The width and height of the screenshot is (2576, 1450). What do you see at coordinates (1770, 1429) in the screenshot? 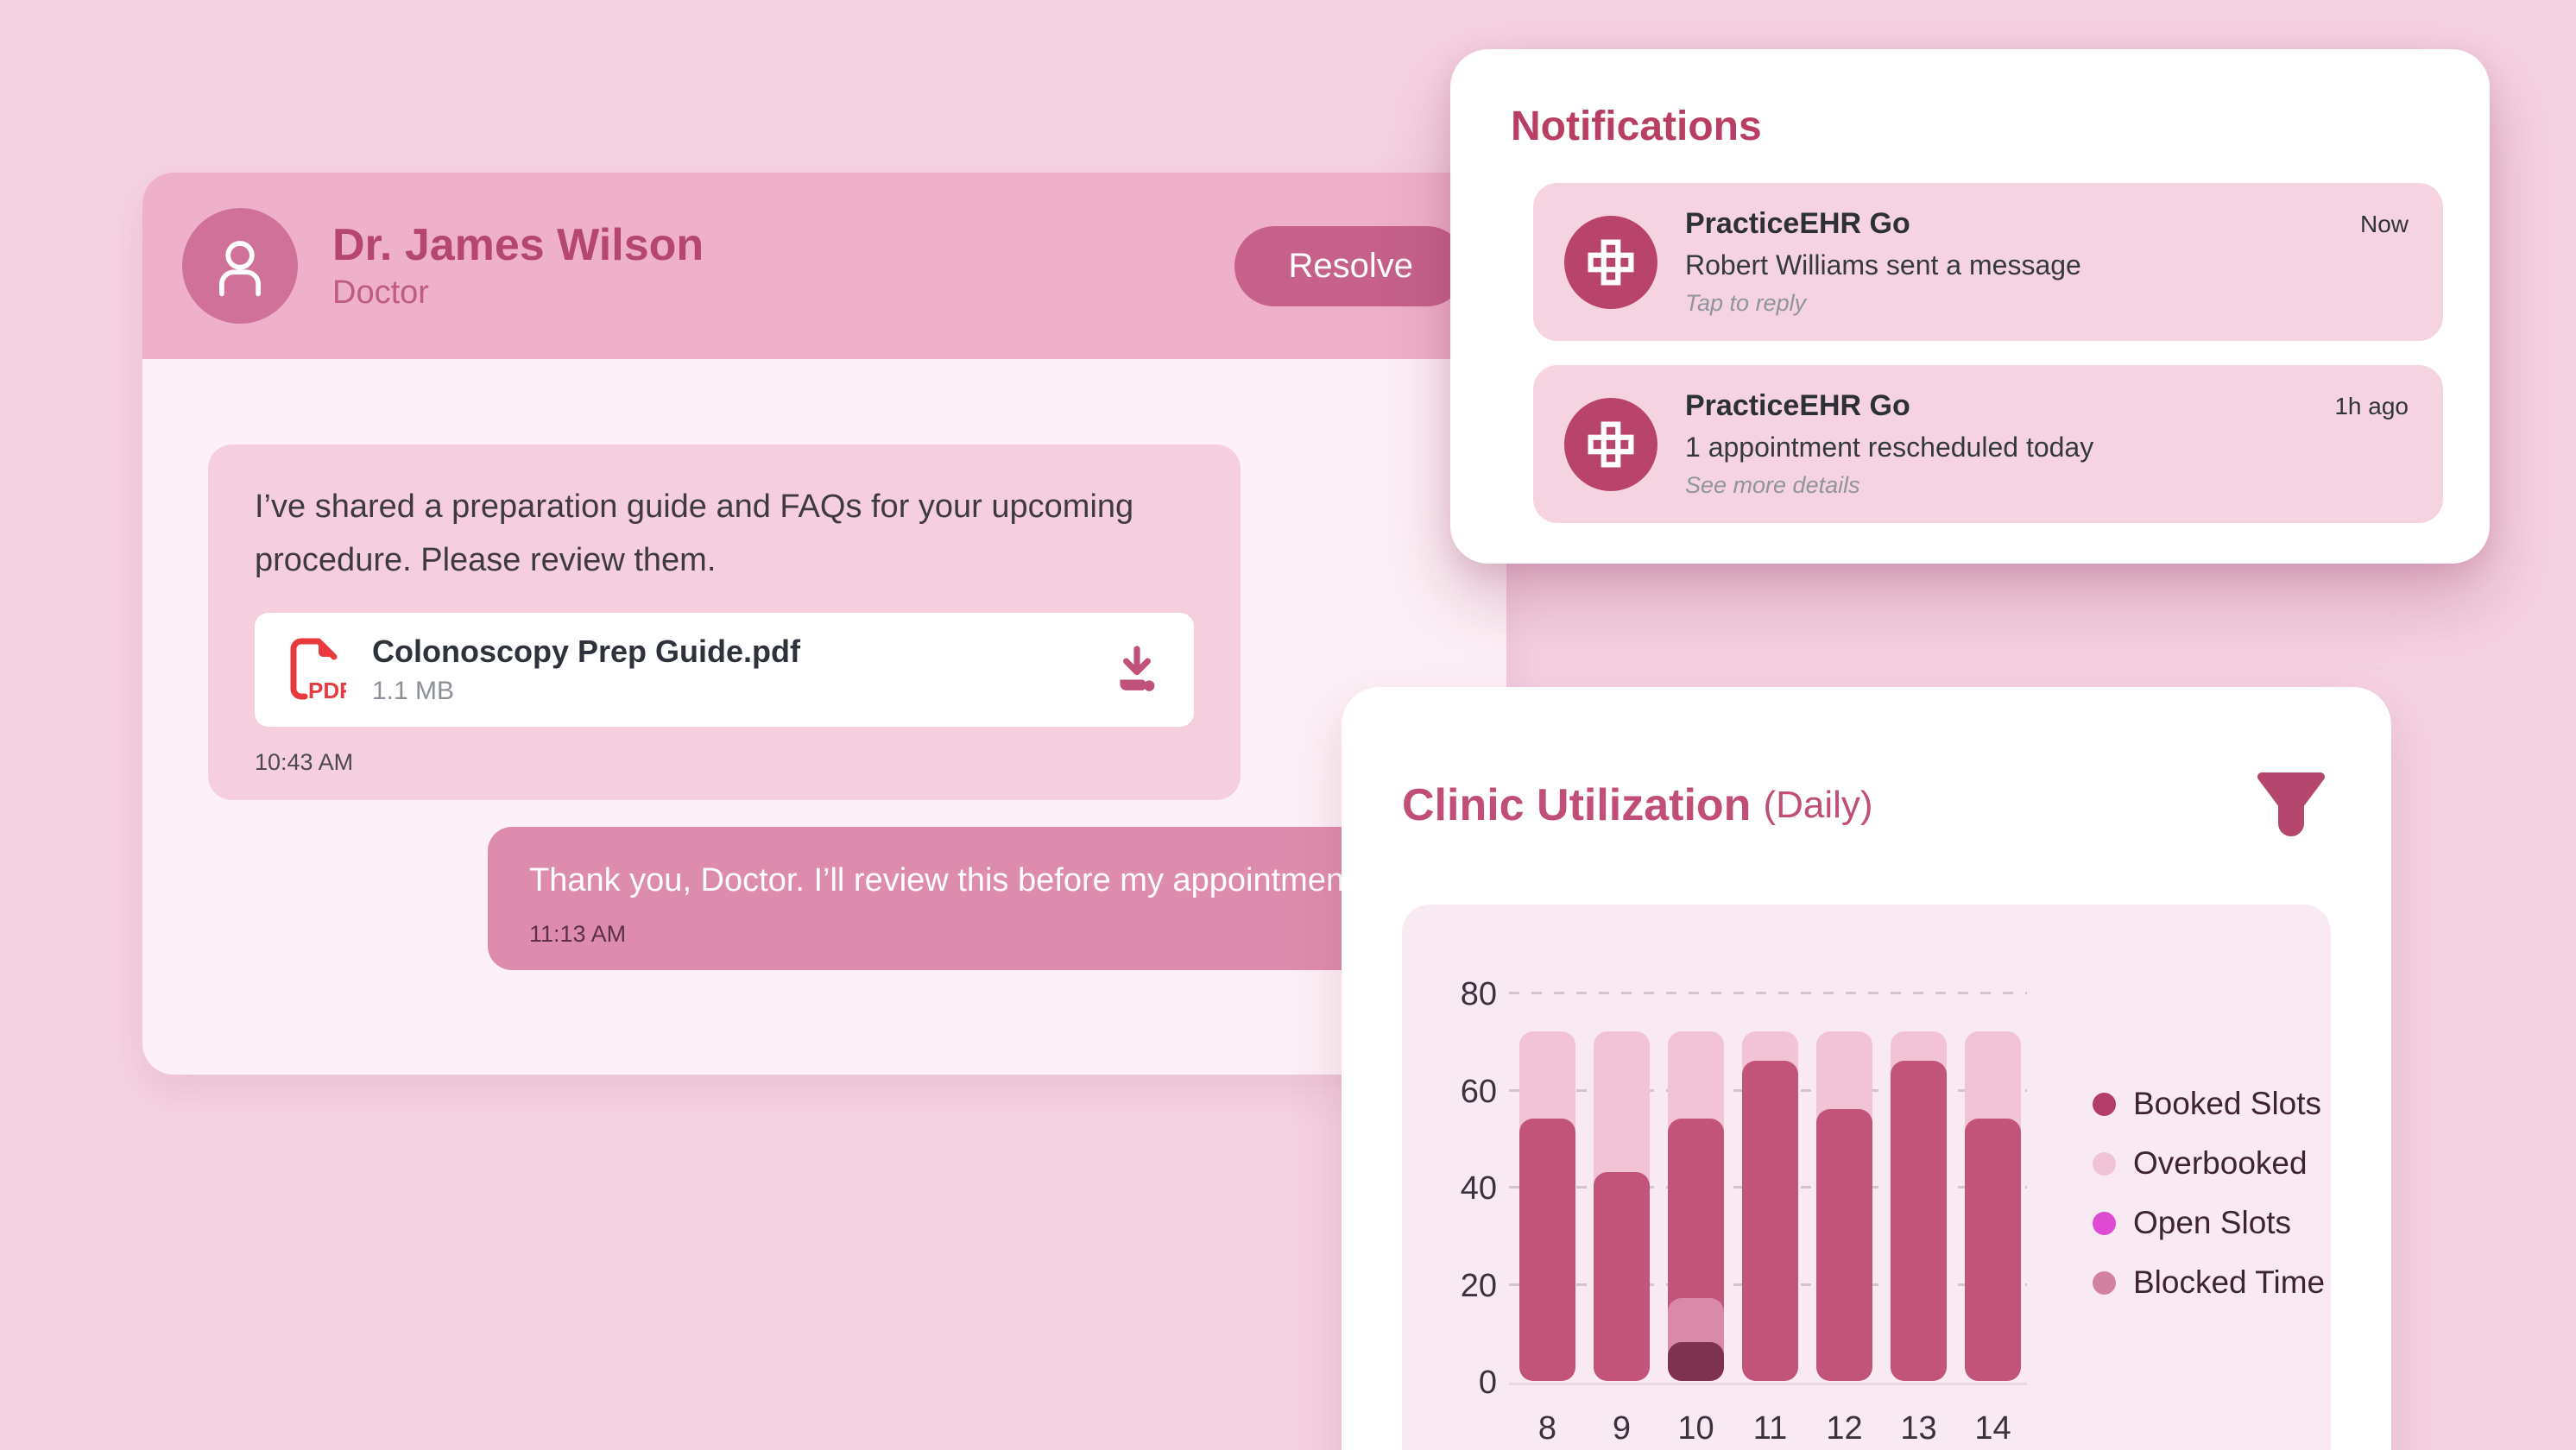
I see `x-axis-tick: 11` at bounding box center [1770, 1429].